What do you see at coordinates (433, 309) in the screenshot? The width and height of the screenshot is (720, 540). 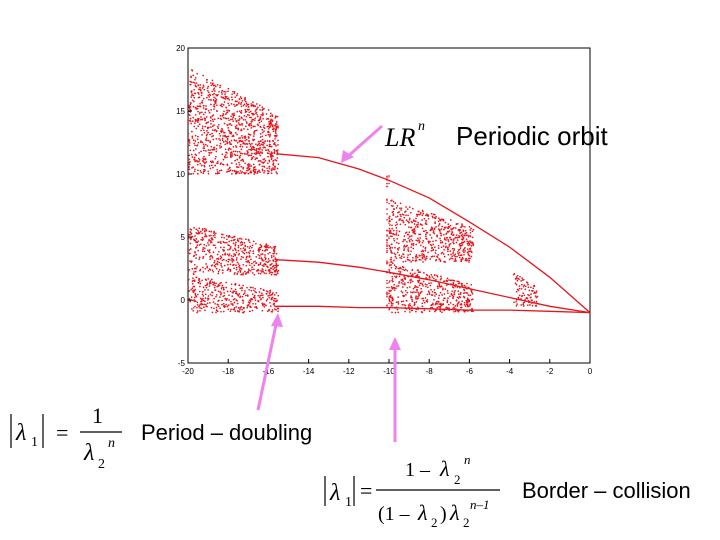 I see `periodic-branch` at bounding box center [433, 309].